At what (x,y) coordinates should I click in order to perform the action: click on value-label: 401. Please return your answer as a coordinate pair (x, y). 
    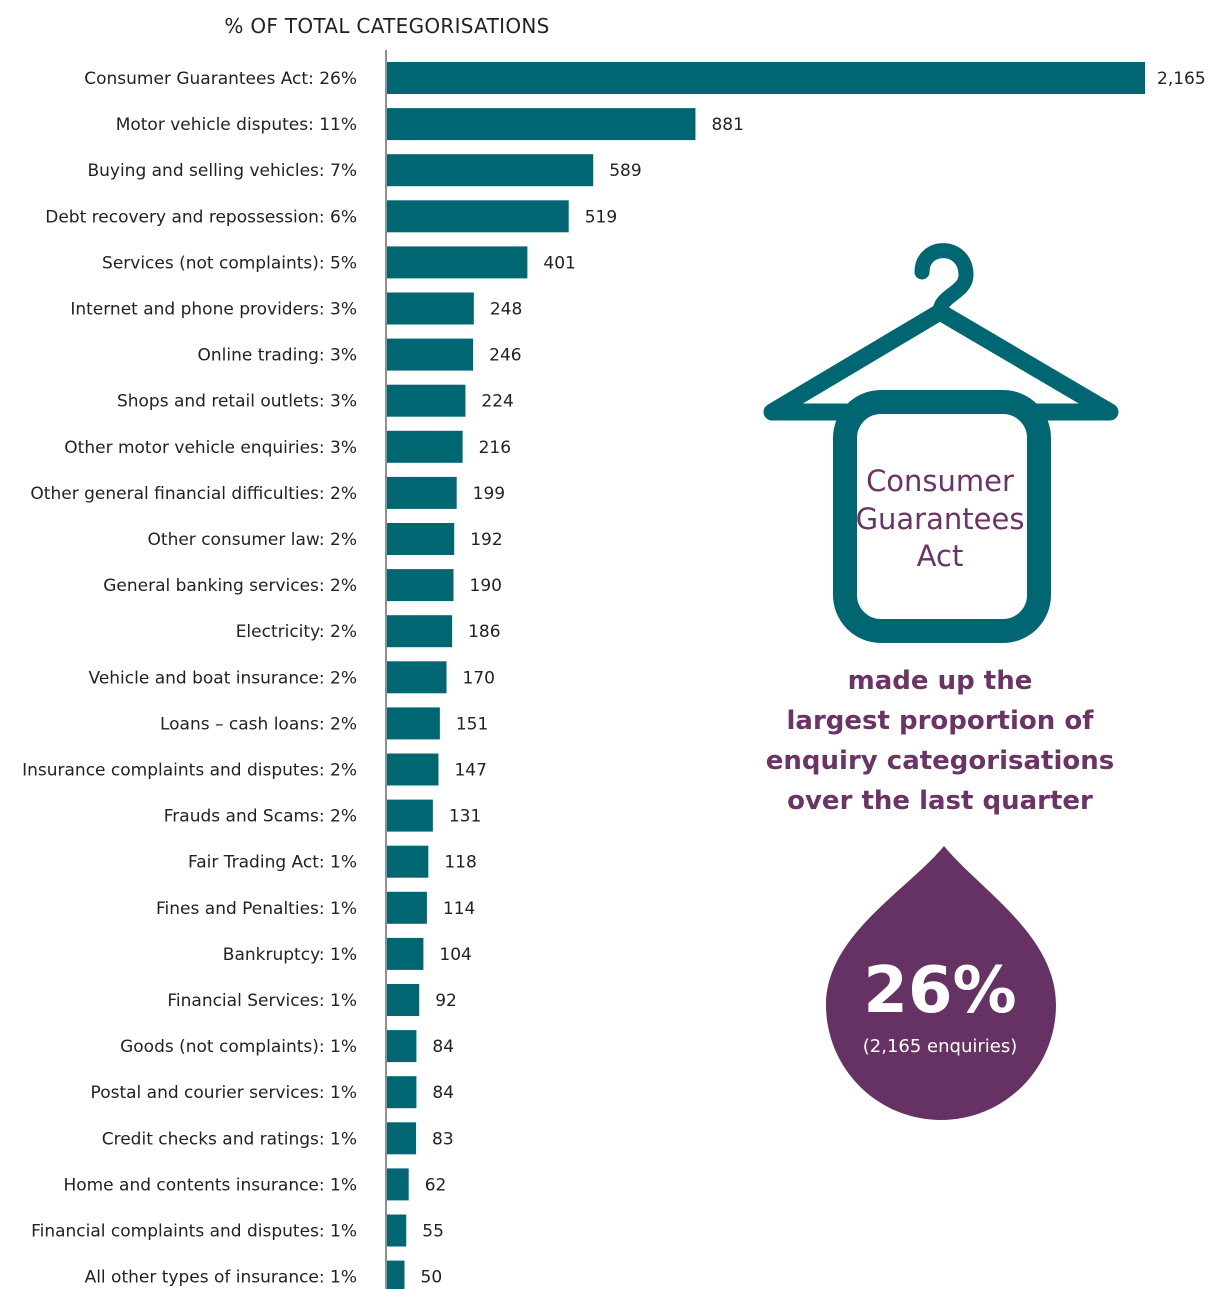
    Looking at the image, I should click on (559, 263).